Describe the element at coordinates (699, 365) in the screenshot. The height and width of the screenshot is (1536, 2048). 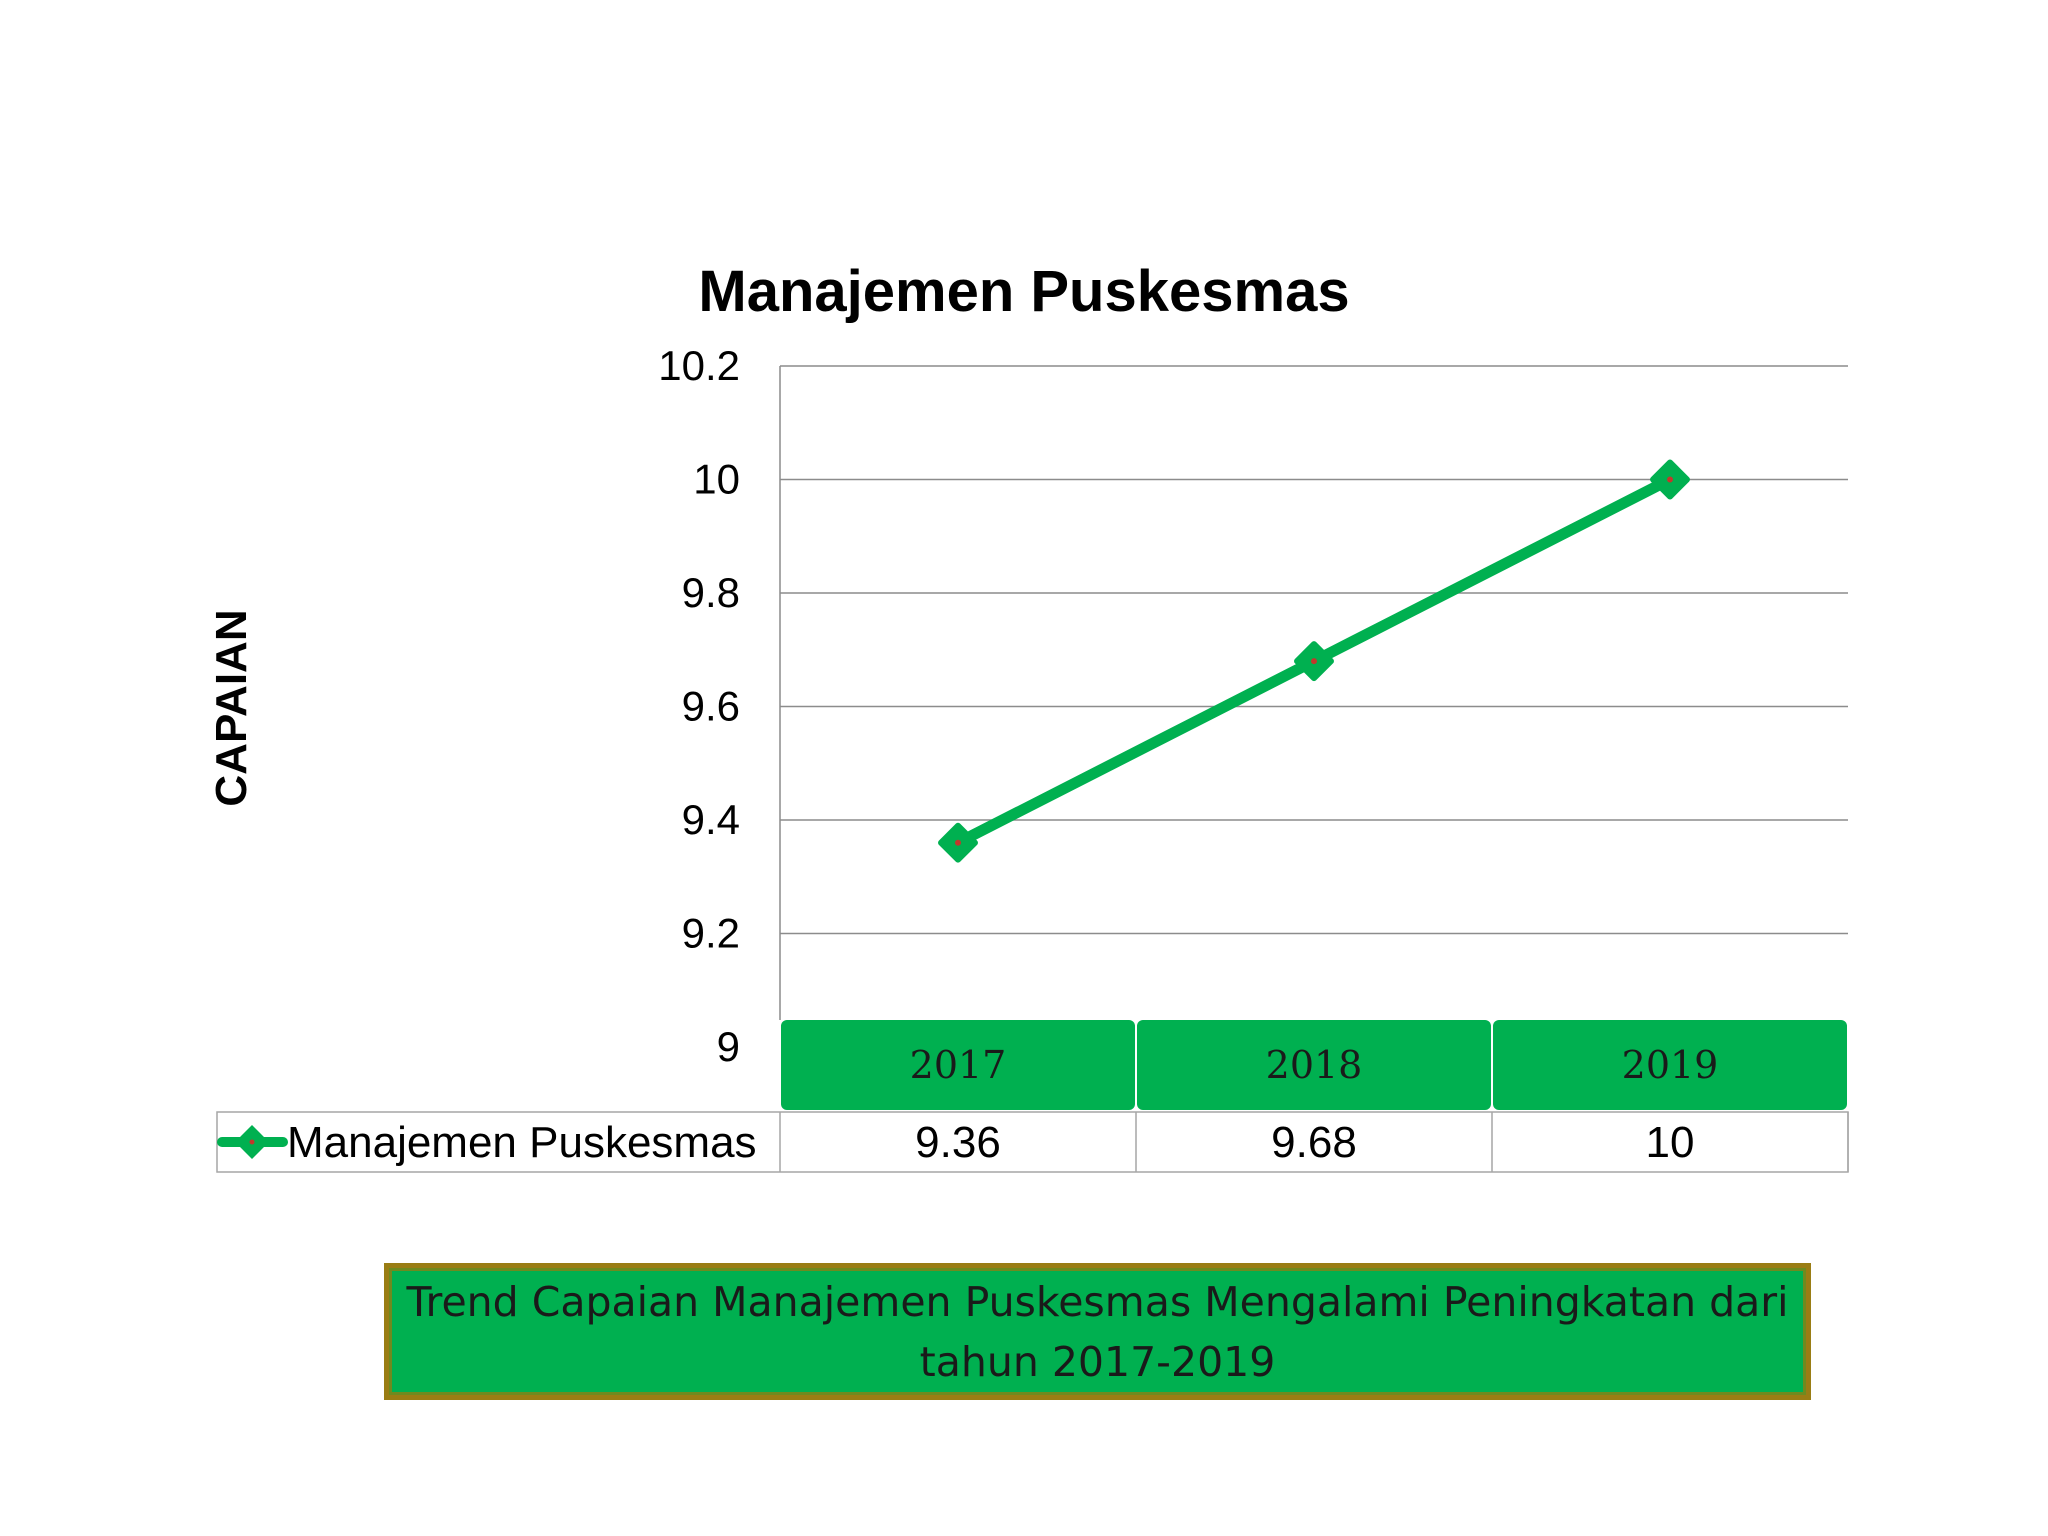
I see `y-tick-label: 10.2` at that location.